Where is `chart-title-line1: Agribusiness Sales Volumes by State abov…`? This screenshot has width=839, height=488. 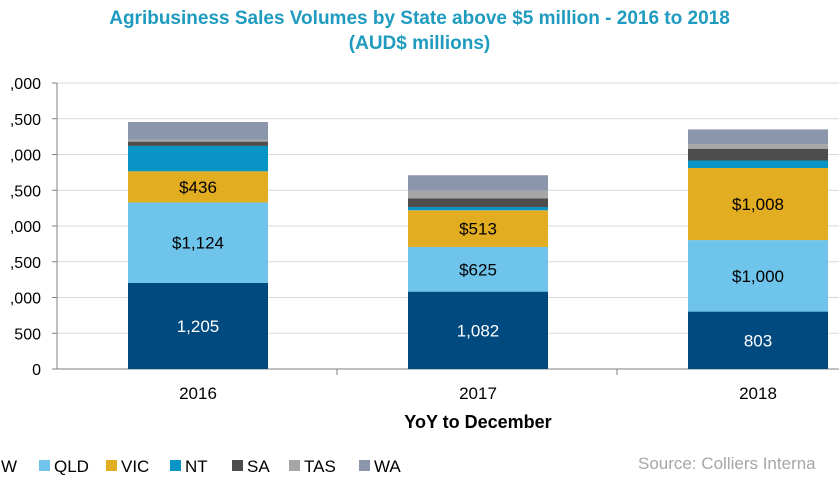
chart-title-line1: Agribusiness Sales Volumes by State abov… is located at coordinates (419, 18).